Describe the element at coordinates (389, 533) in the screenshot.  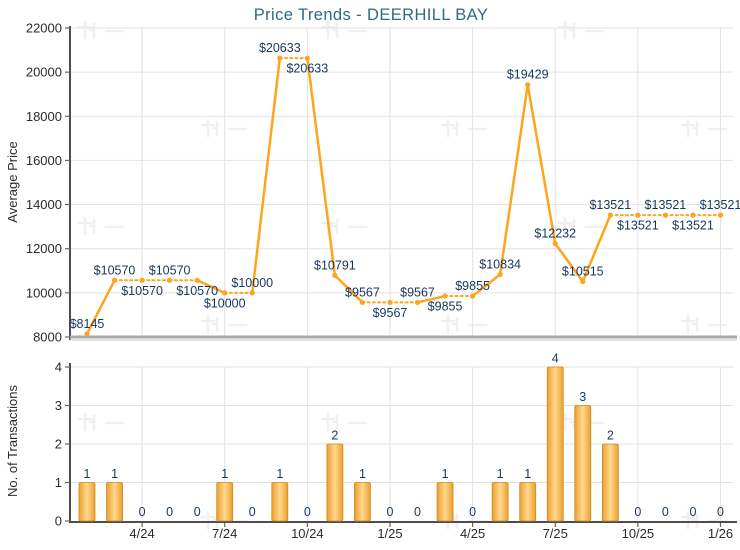
I see `x-tick-label: 1/25` at that location.